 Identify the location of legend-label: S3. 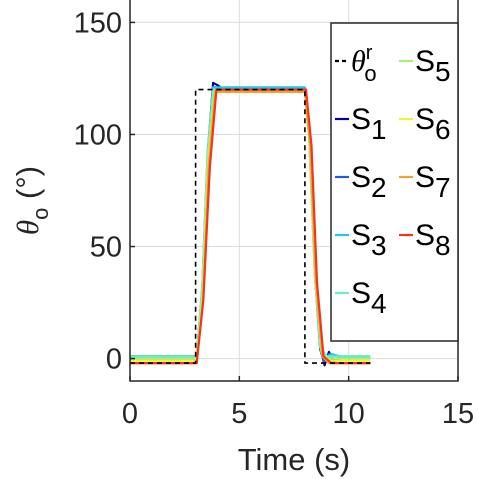
(369, 240).